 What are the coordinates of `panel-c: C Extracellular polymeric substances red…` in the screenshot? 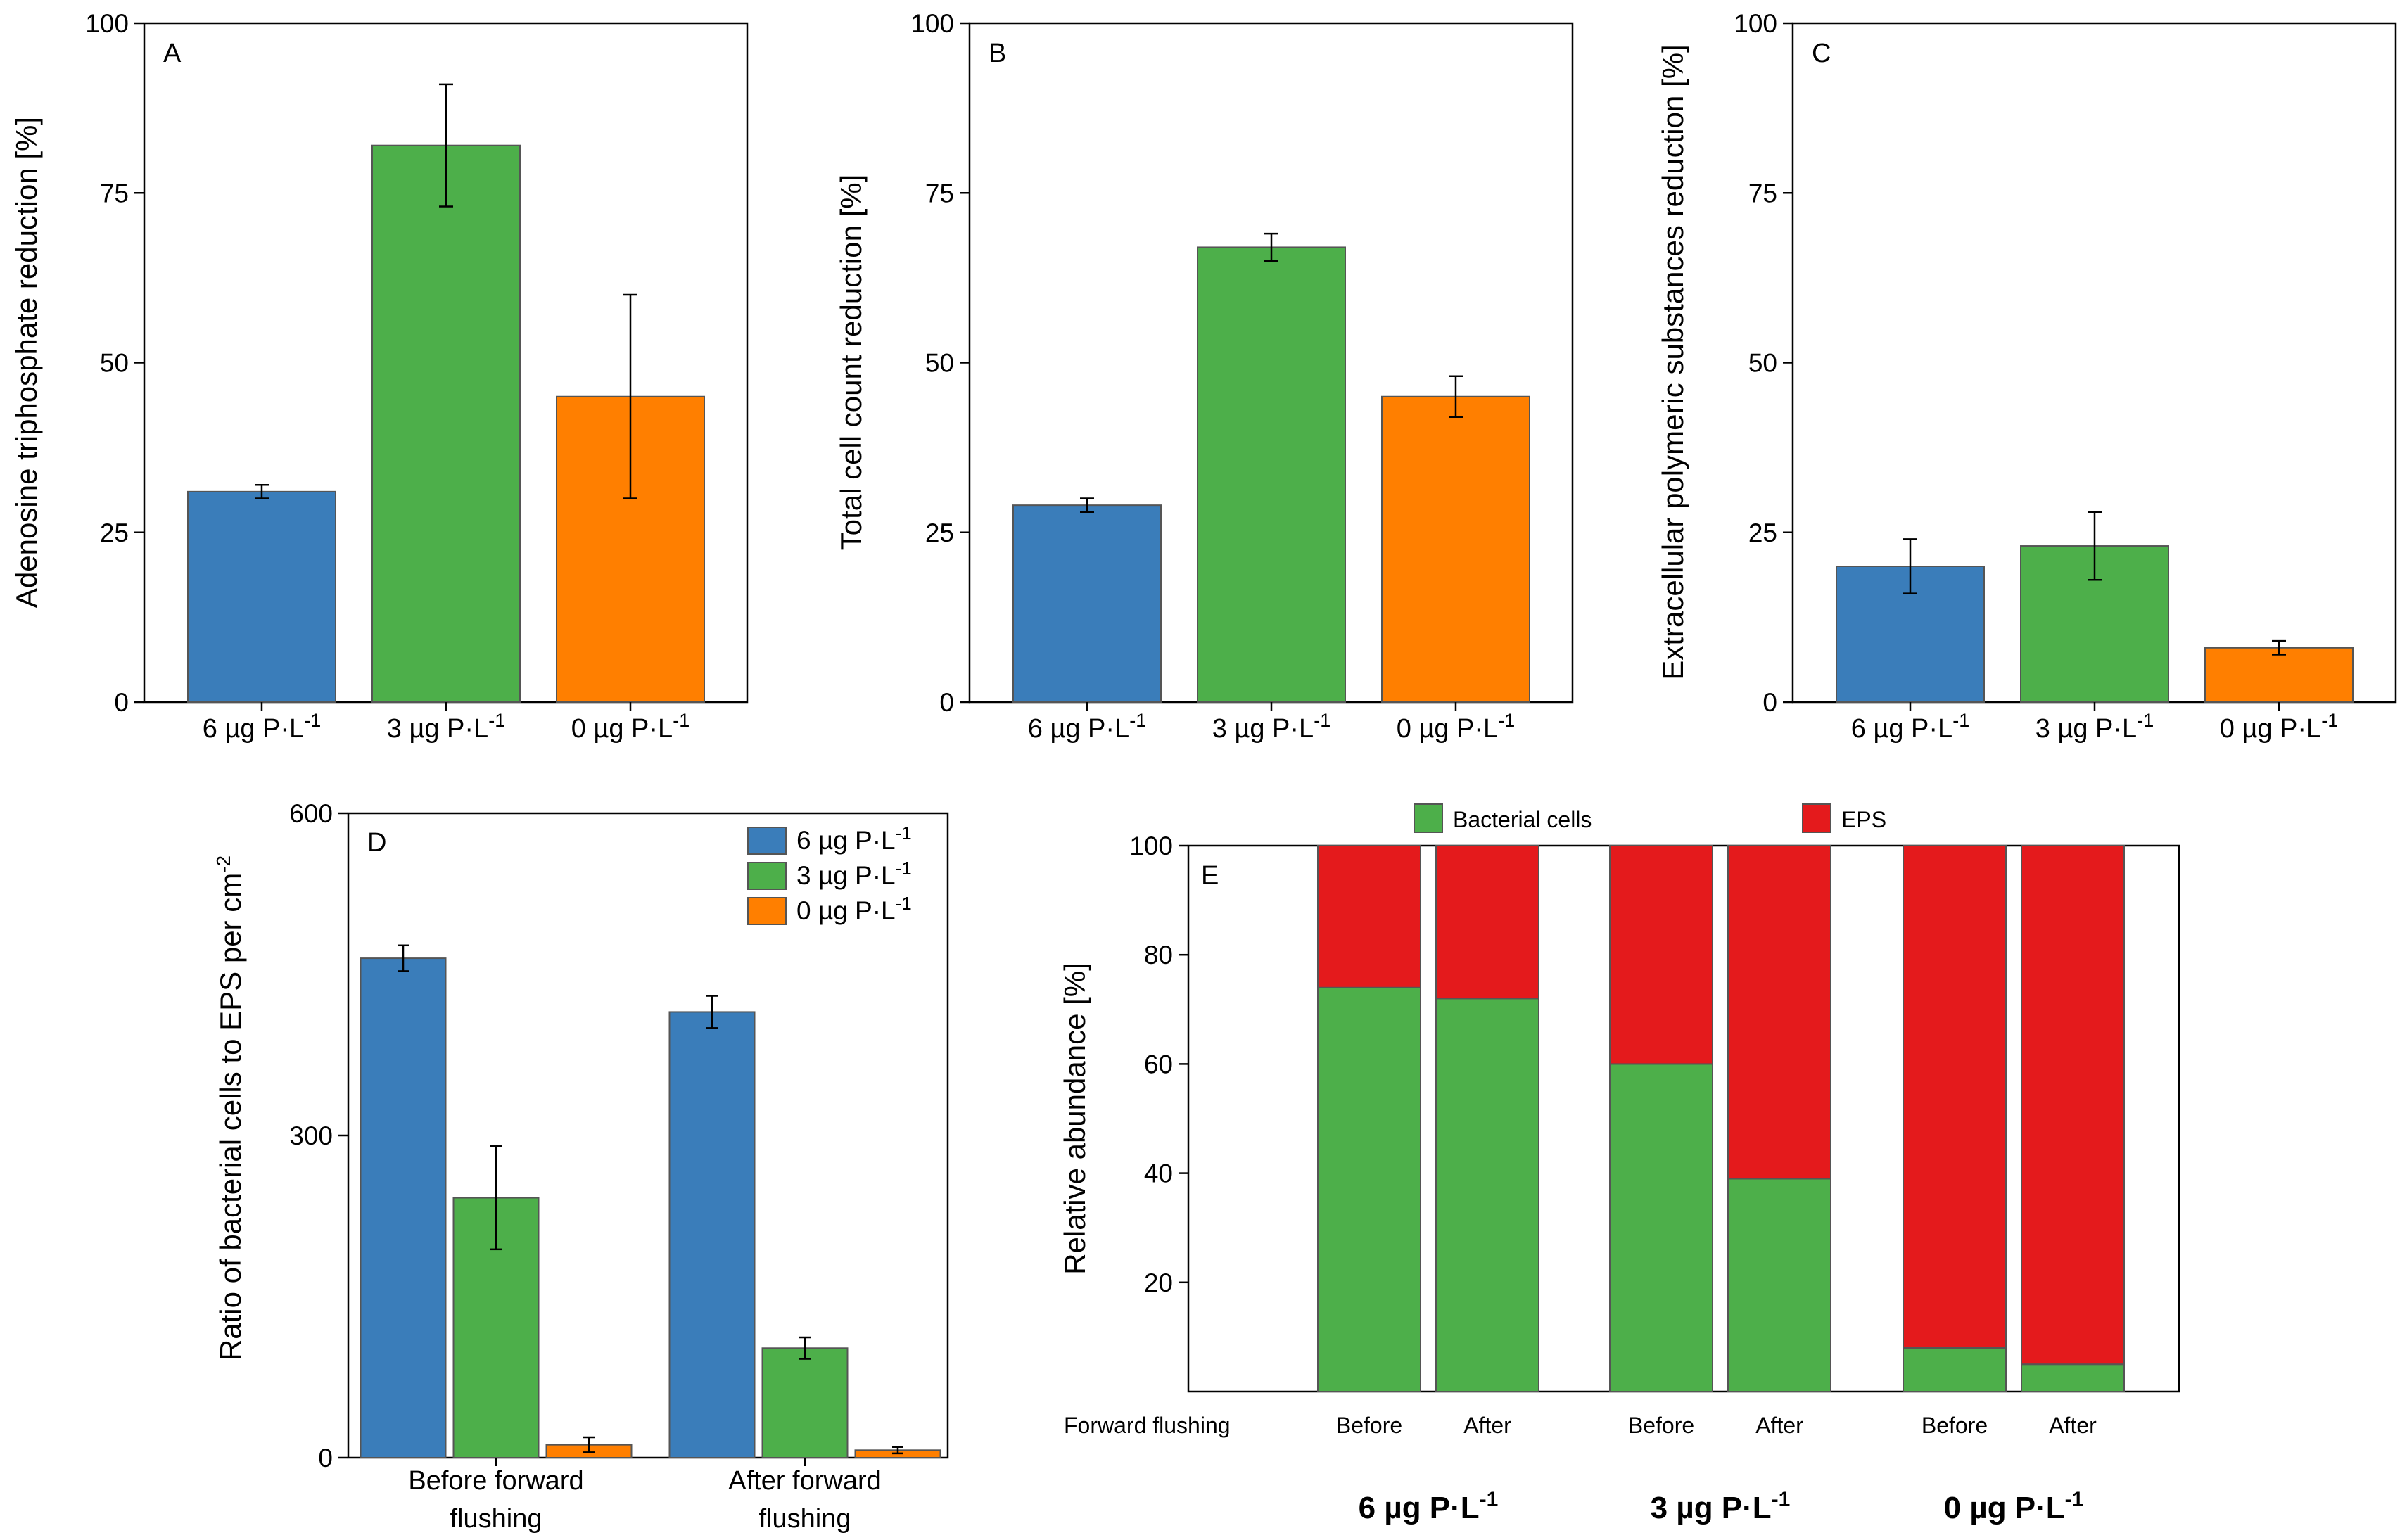 It's located at (2026, 377).